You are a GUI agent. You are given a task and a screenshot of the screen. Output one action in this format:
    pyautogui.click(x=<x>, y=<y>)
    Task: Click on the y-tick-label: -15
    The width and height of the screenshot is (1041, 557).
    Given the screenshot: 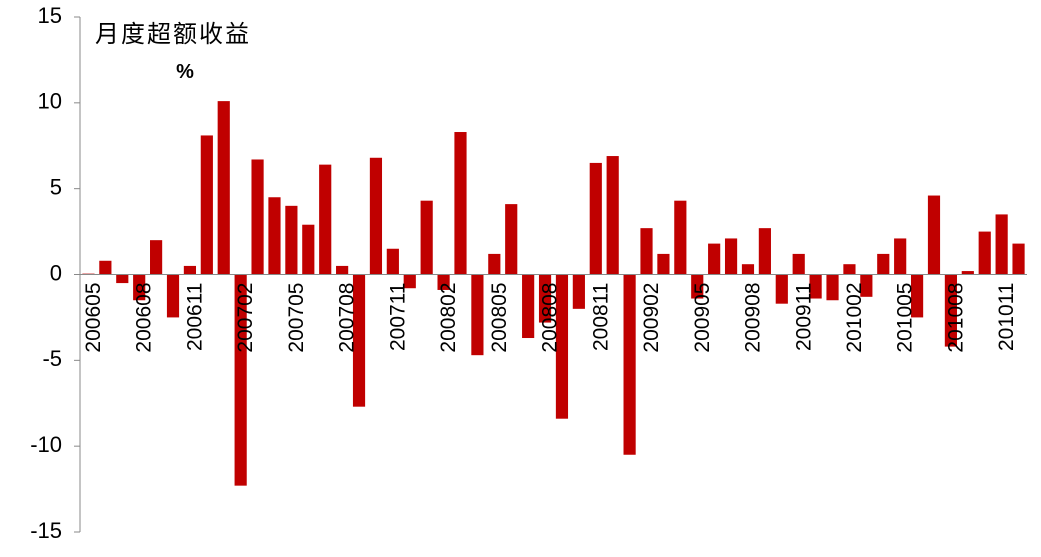 What is the action you would take?
    pyautogui.click(x=46, y=530)
    